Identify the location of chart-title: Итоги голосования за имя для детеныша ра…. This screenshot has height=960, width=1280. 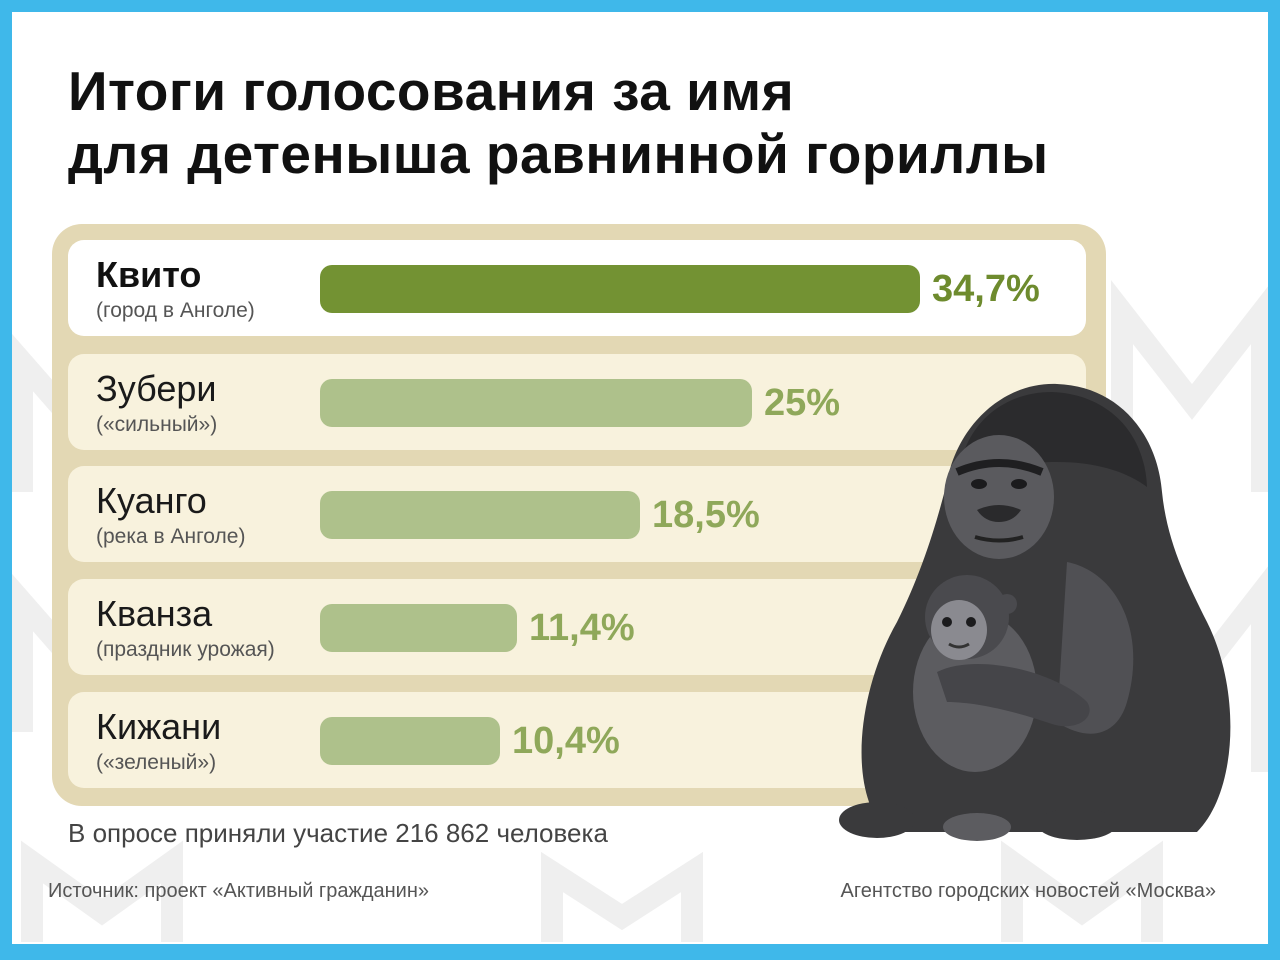
(558, 123).